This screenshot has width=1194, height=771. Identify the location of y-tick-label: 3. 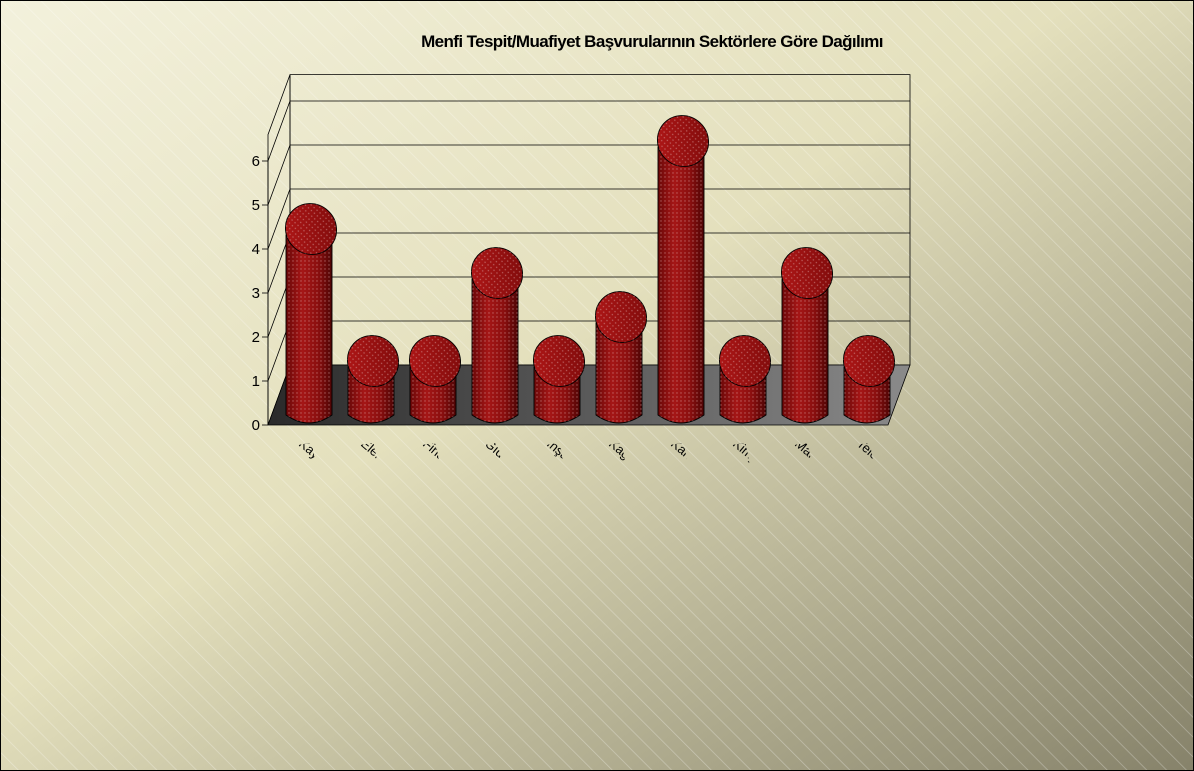
(256, 293).